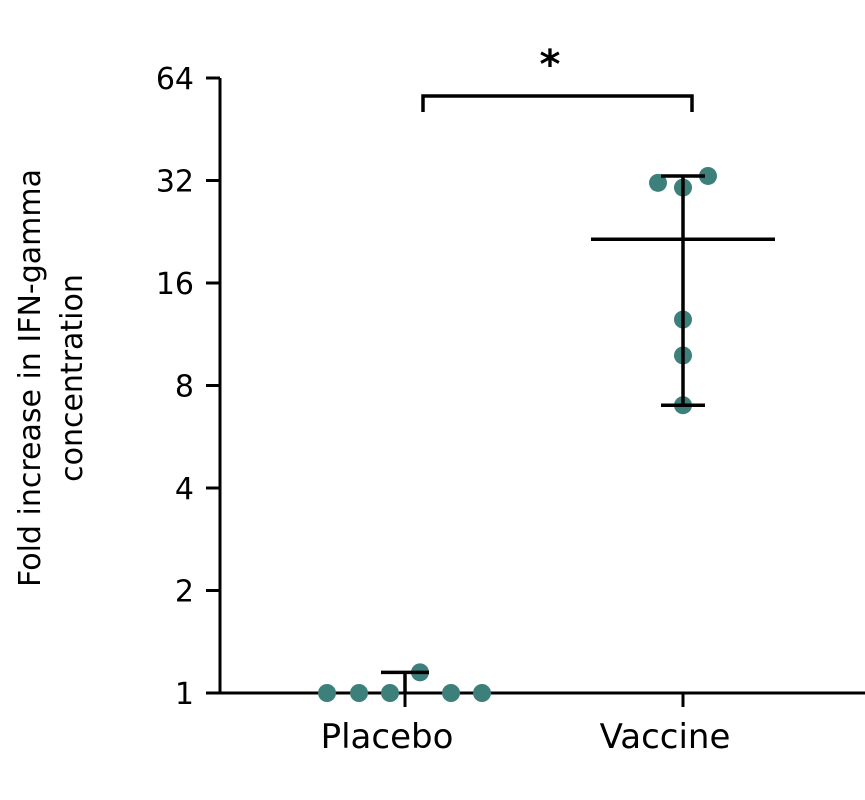  What do you see at coordinates (184, 387) in the screenshot?
I see `y-tick-label: 8` at bounding box center [184, 387].